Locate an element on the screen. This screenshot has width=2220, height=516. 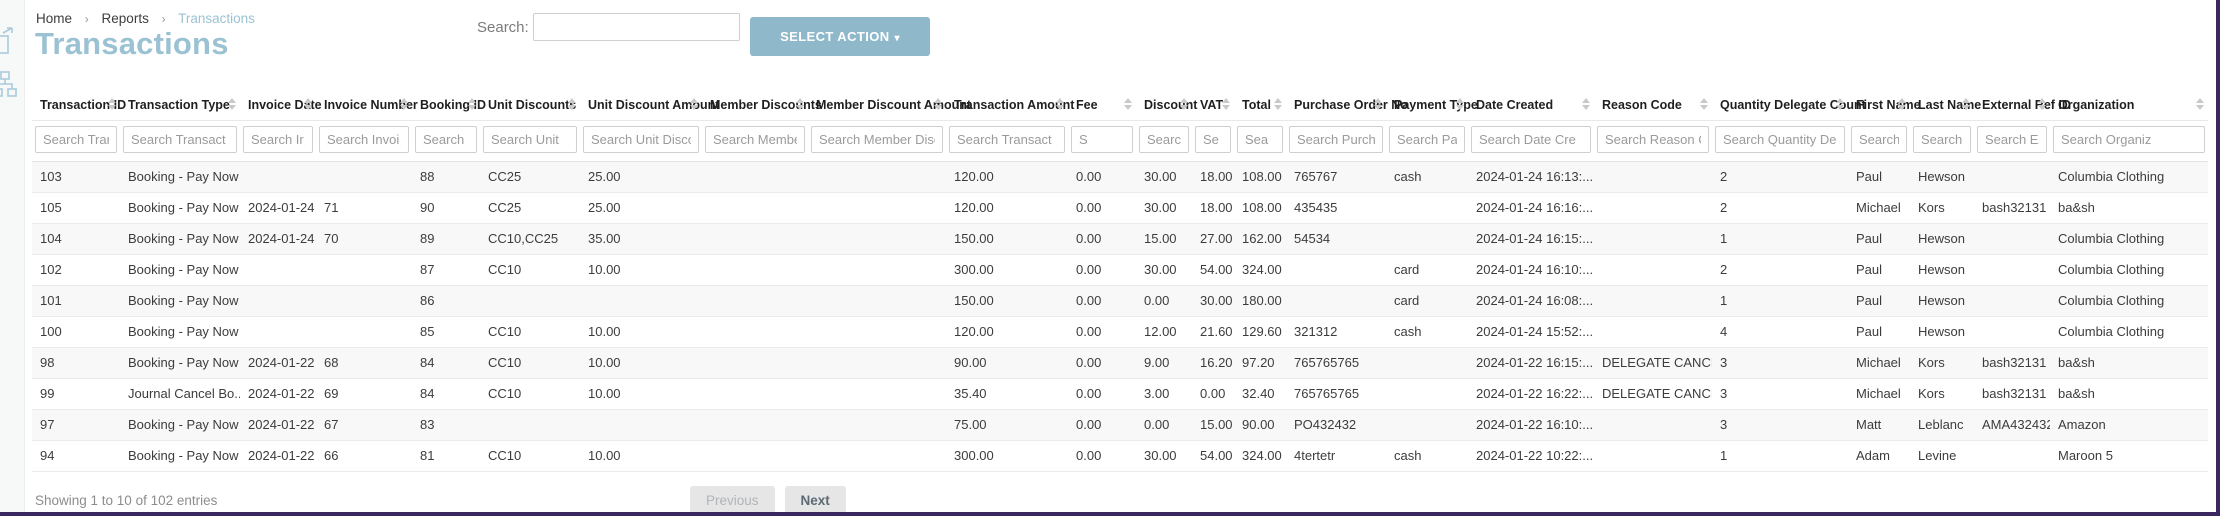
filter-input-transaction-type is located at coordinates (180, 139).